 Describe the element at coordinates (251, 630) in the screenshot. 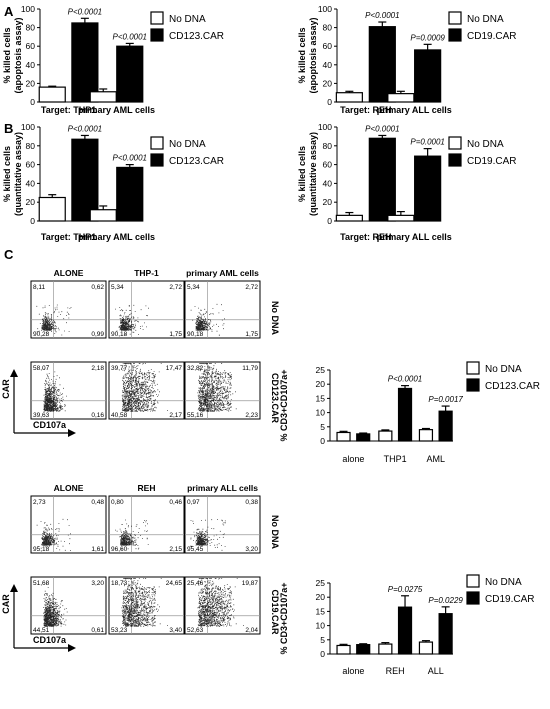

I see `flow-quadrant-value: 2,04` at that location.